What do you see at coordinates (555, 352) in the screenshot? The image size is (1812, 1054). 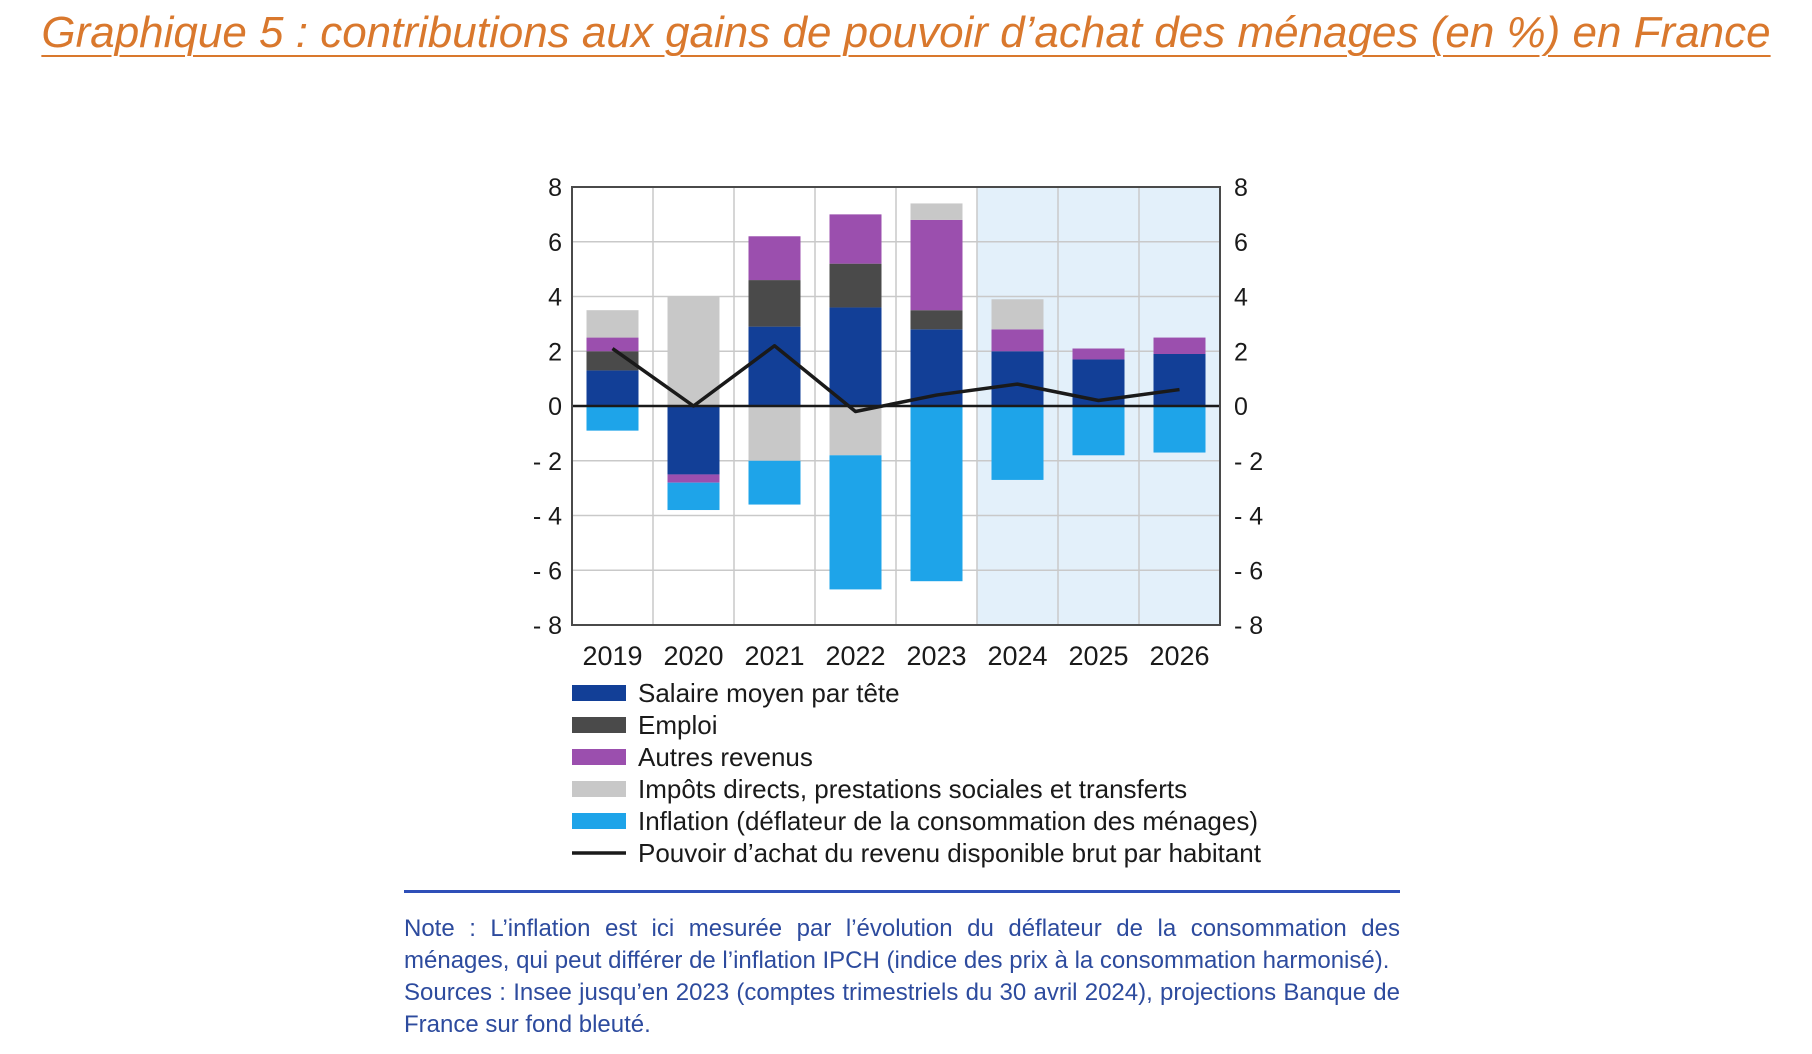 I see `y-tick-left: 2` at bounding box center [555, 352].